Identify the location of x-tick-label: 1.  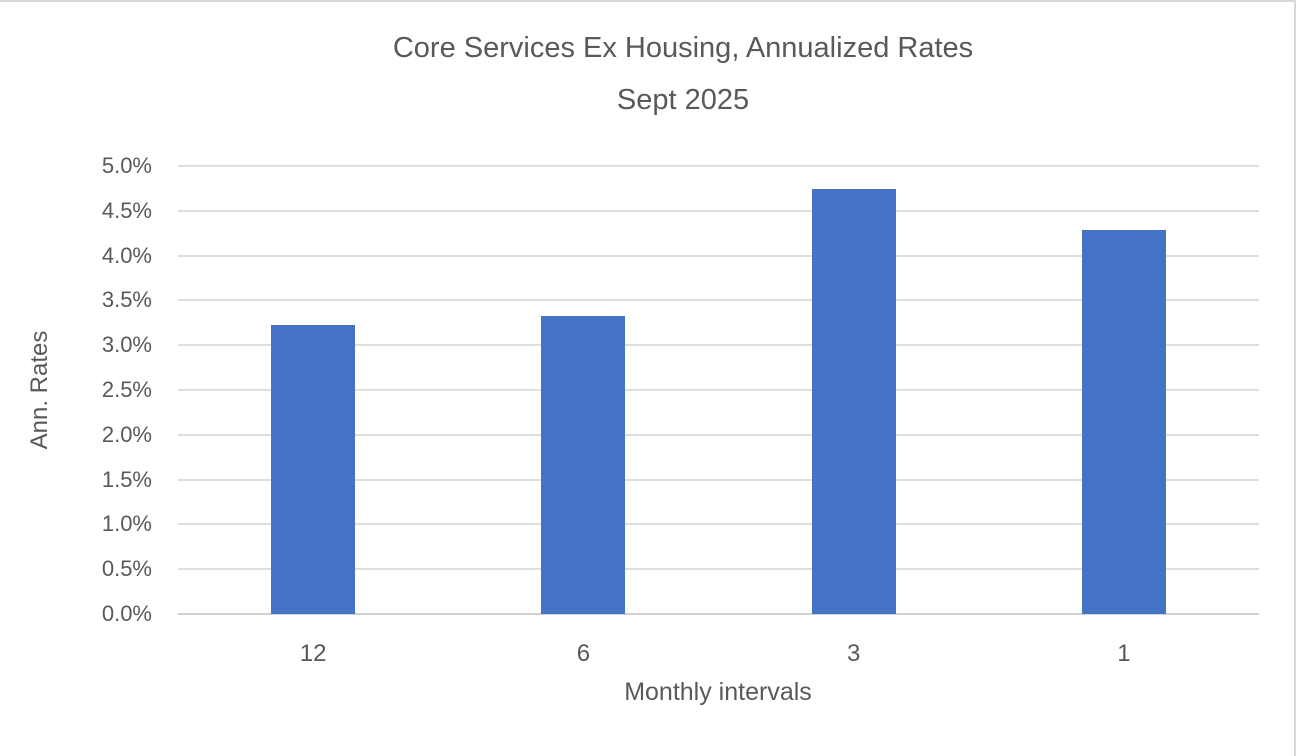
(1124, 653).